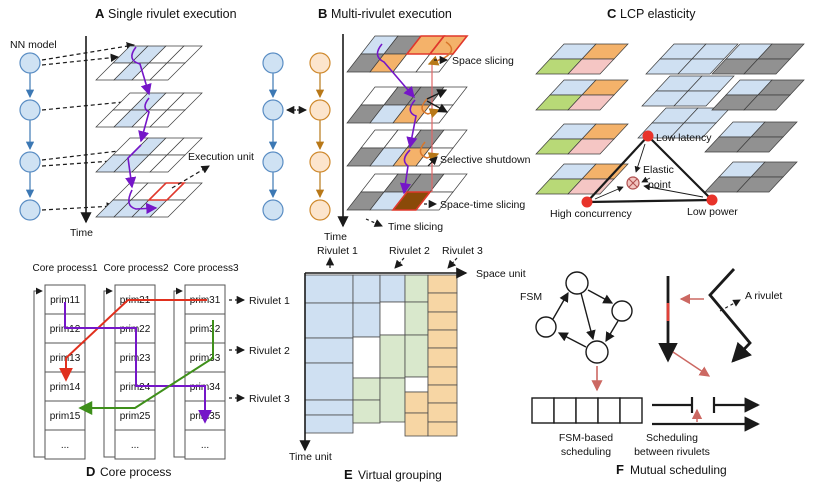 The width and height of the screenshot is (820, 493). I want to click on elastic-point-symbol, so click(633, 183).